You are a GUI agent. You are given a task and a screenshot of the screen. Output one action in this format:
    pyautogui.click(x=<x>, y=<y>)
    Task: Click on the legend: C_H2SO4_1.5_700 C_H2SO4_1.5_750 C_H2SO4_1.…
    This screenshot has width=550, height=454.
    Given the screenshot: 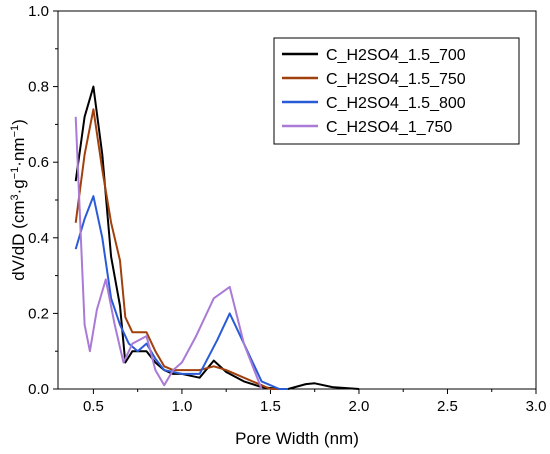 What is the action you would take?
    pyautogui.click(x=396, y=91)
    